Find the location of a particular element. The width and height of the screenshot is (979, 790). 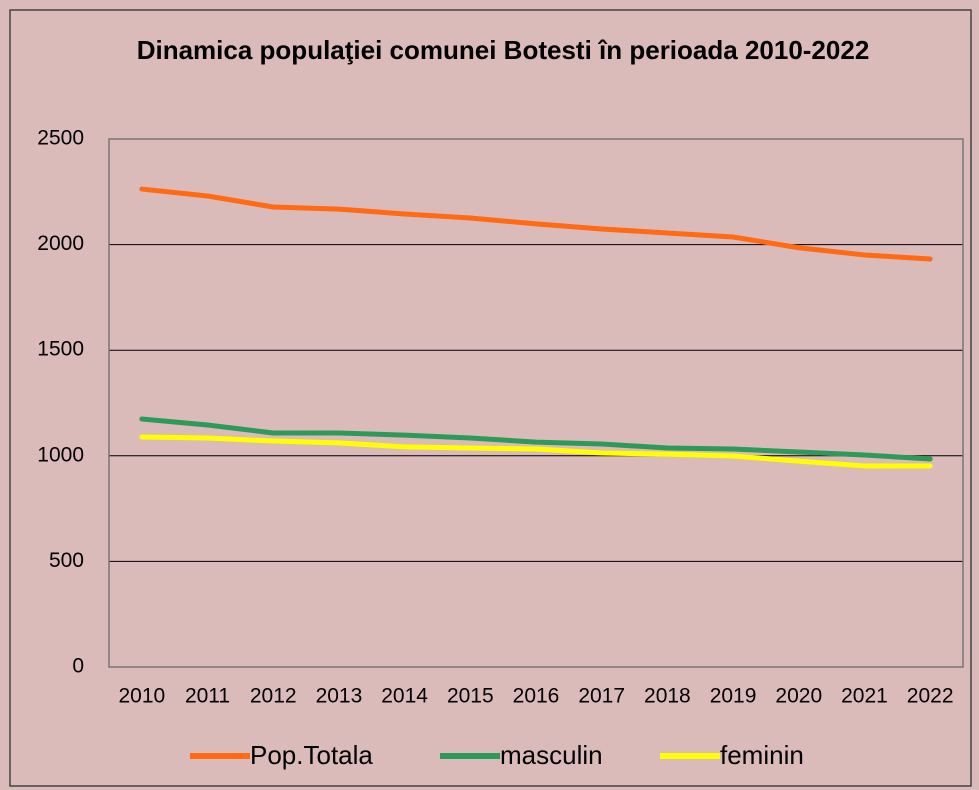

y-tick-label: 1000 is located at coordinates (60, 454).